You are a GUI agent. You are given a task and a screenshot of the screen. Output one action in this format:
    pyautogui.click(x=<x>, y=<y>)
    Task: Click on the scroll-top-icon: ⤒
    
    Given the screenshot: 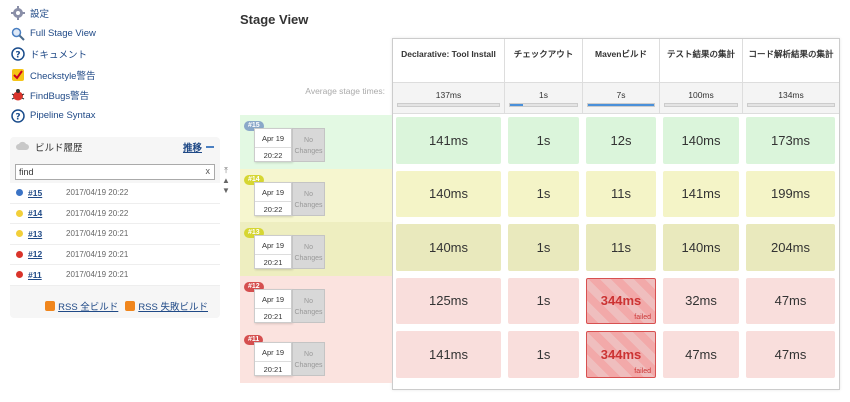 What is the action you would take?
    pyautogui.click(x=226, y=170)
    